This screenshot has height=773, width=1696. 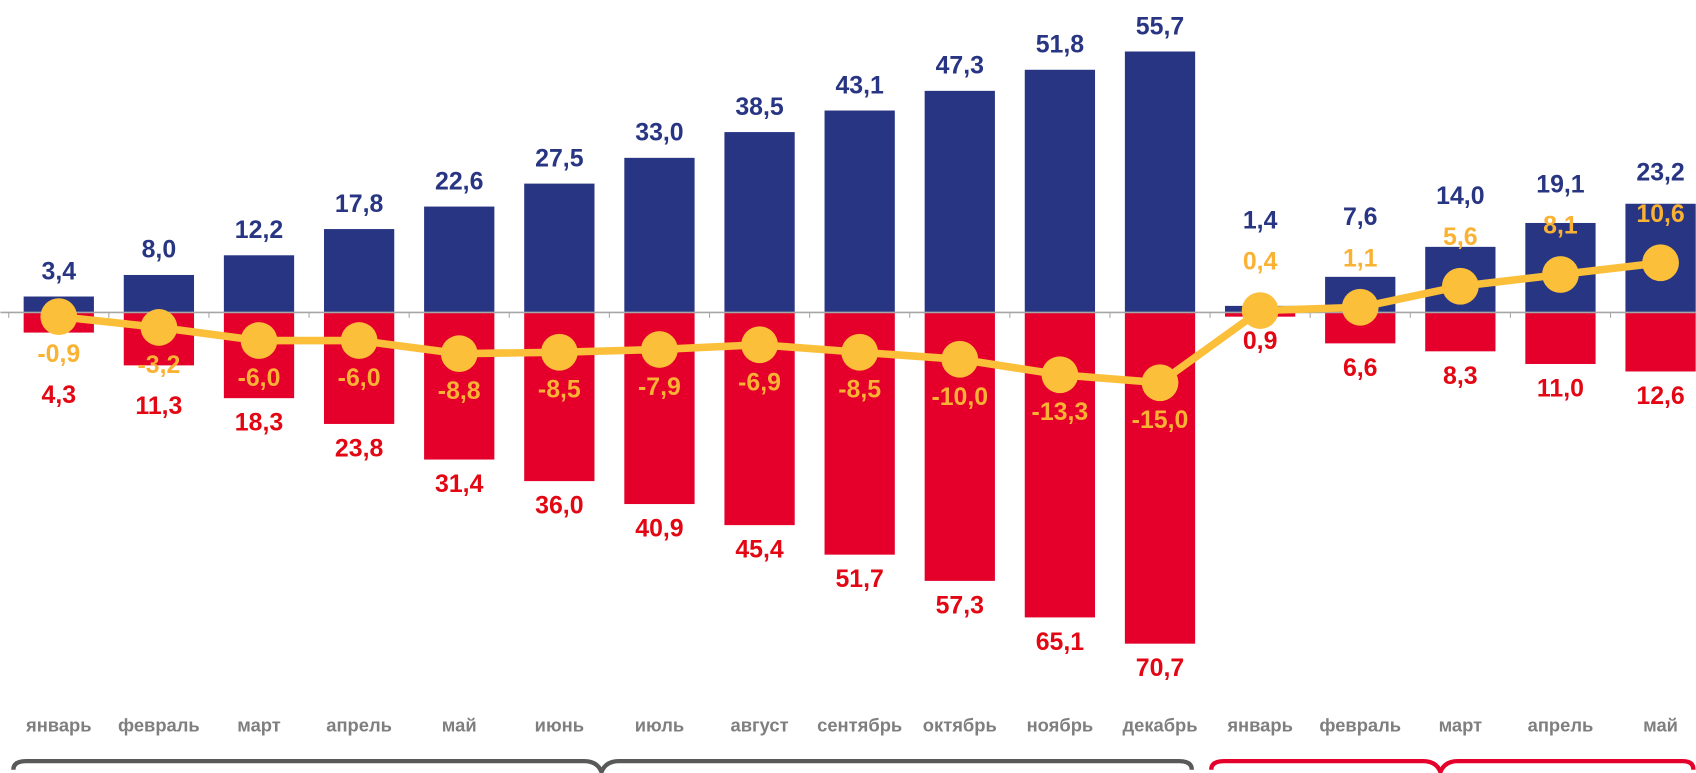 I want to click on line-label: -3,2, so click(x=158, y=365).